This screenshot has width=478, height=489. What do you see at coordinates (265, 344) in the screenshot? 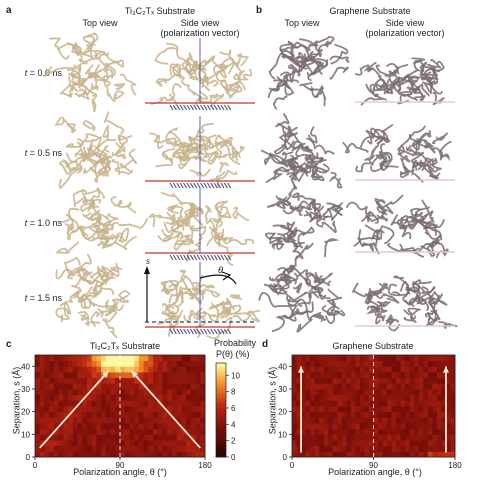
I see `panel-d-letter: d` at bounding box center [265, 344].